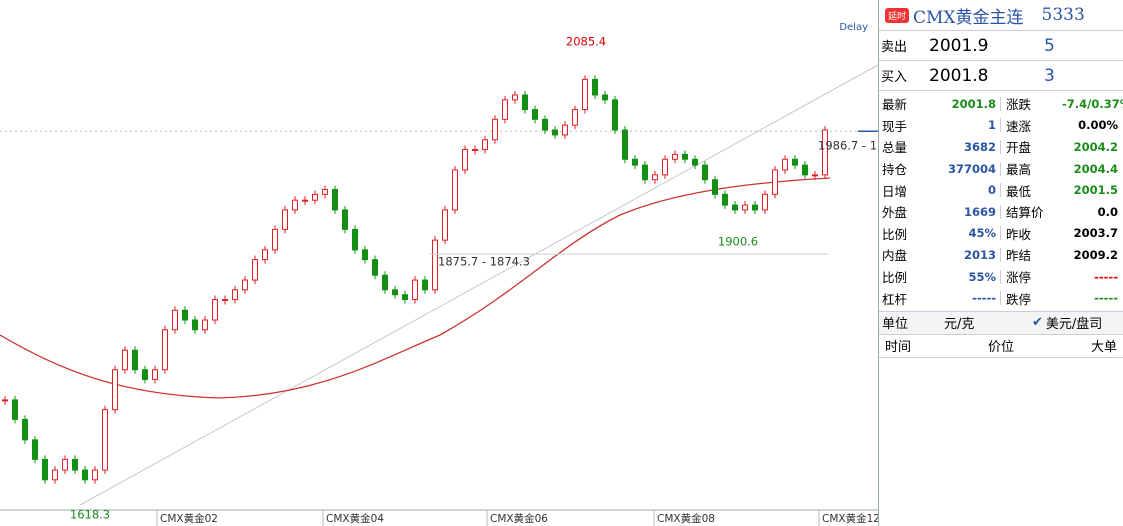  I want to click on annotation: 1618.3, so click(90, 514).